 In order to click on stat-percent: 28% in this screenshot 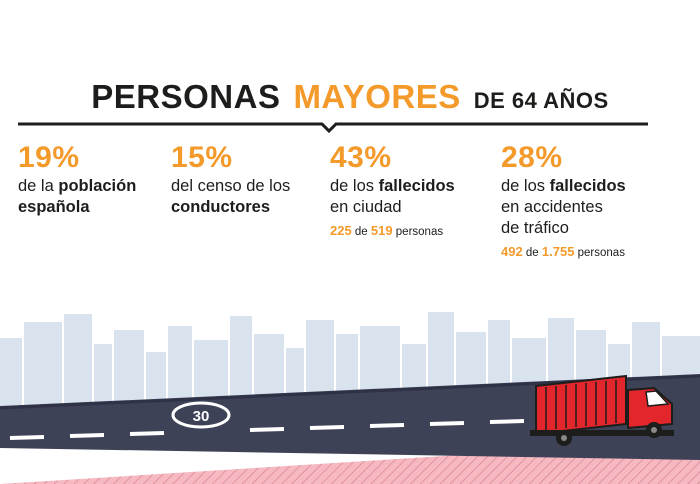, I will do `click(532, 157)`.